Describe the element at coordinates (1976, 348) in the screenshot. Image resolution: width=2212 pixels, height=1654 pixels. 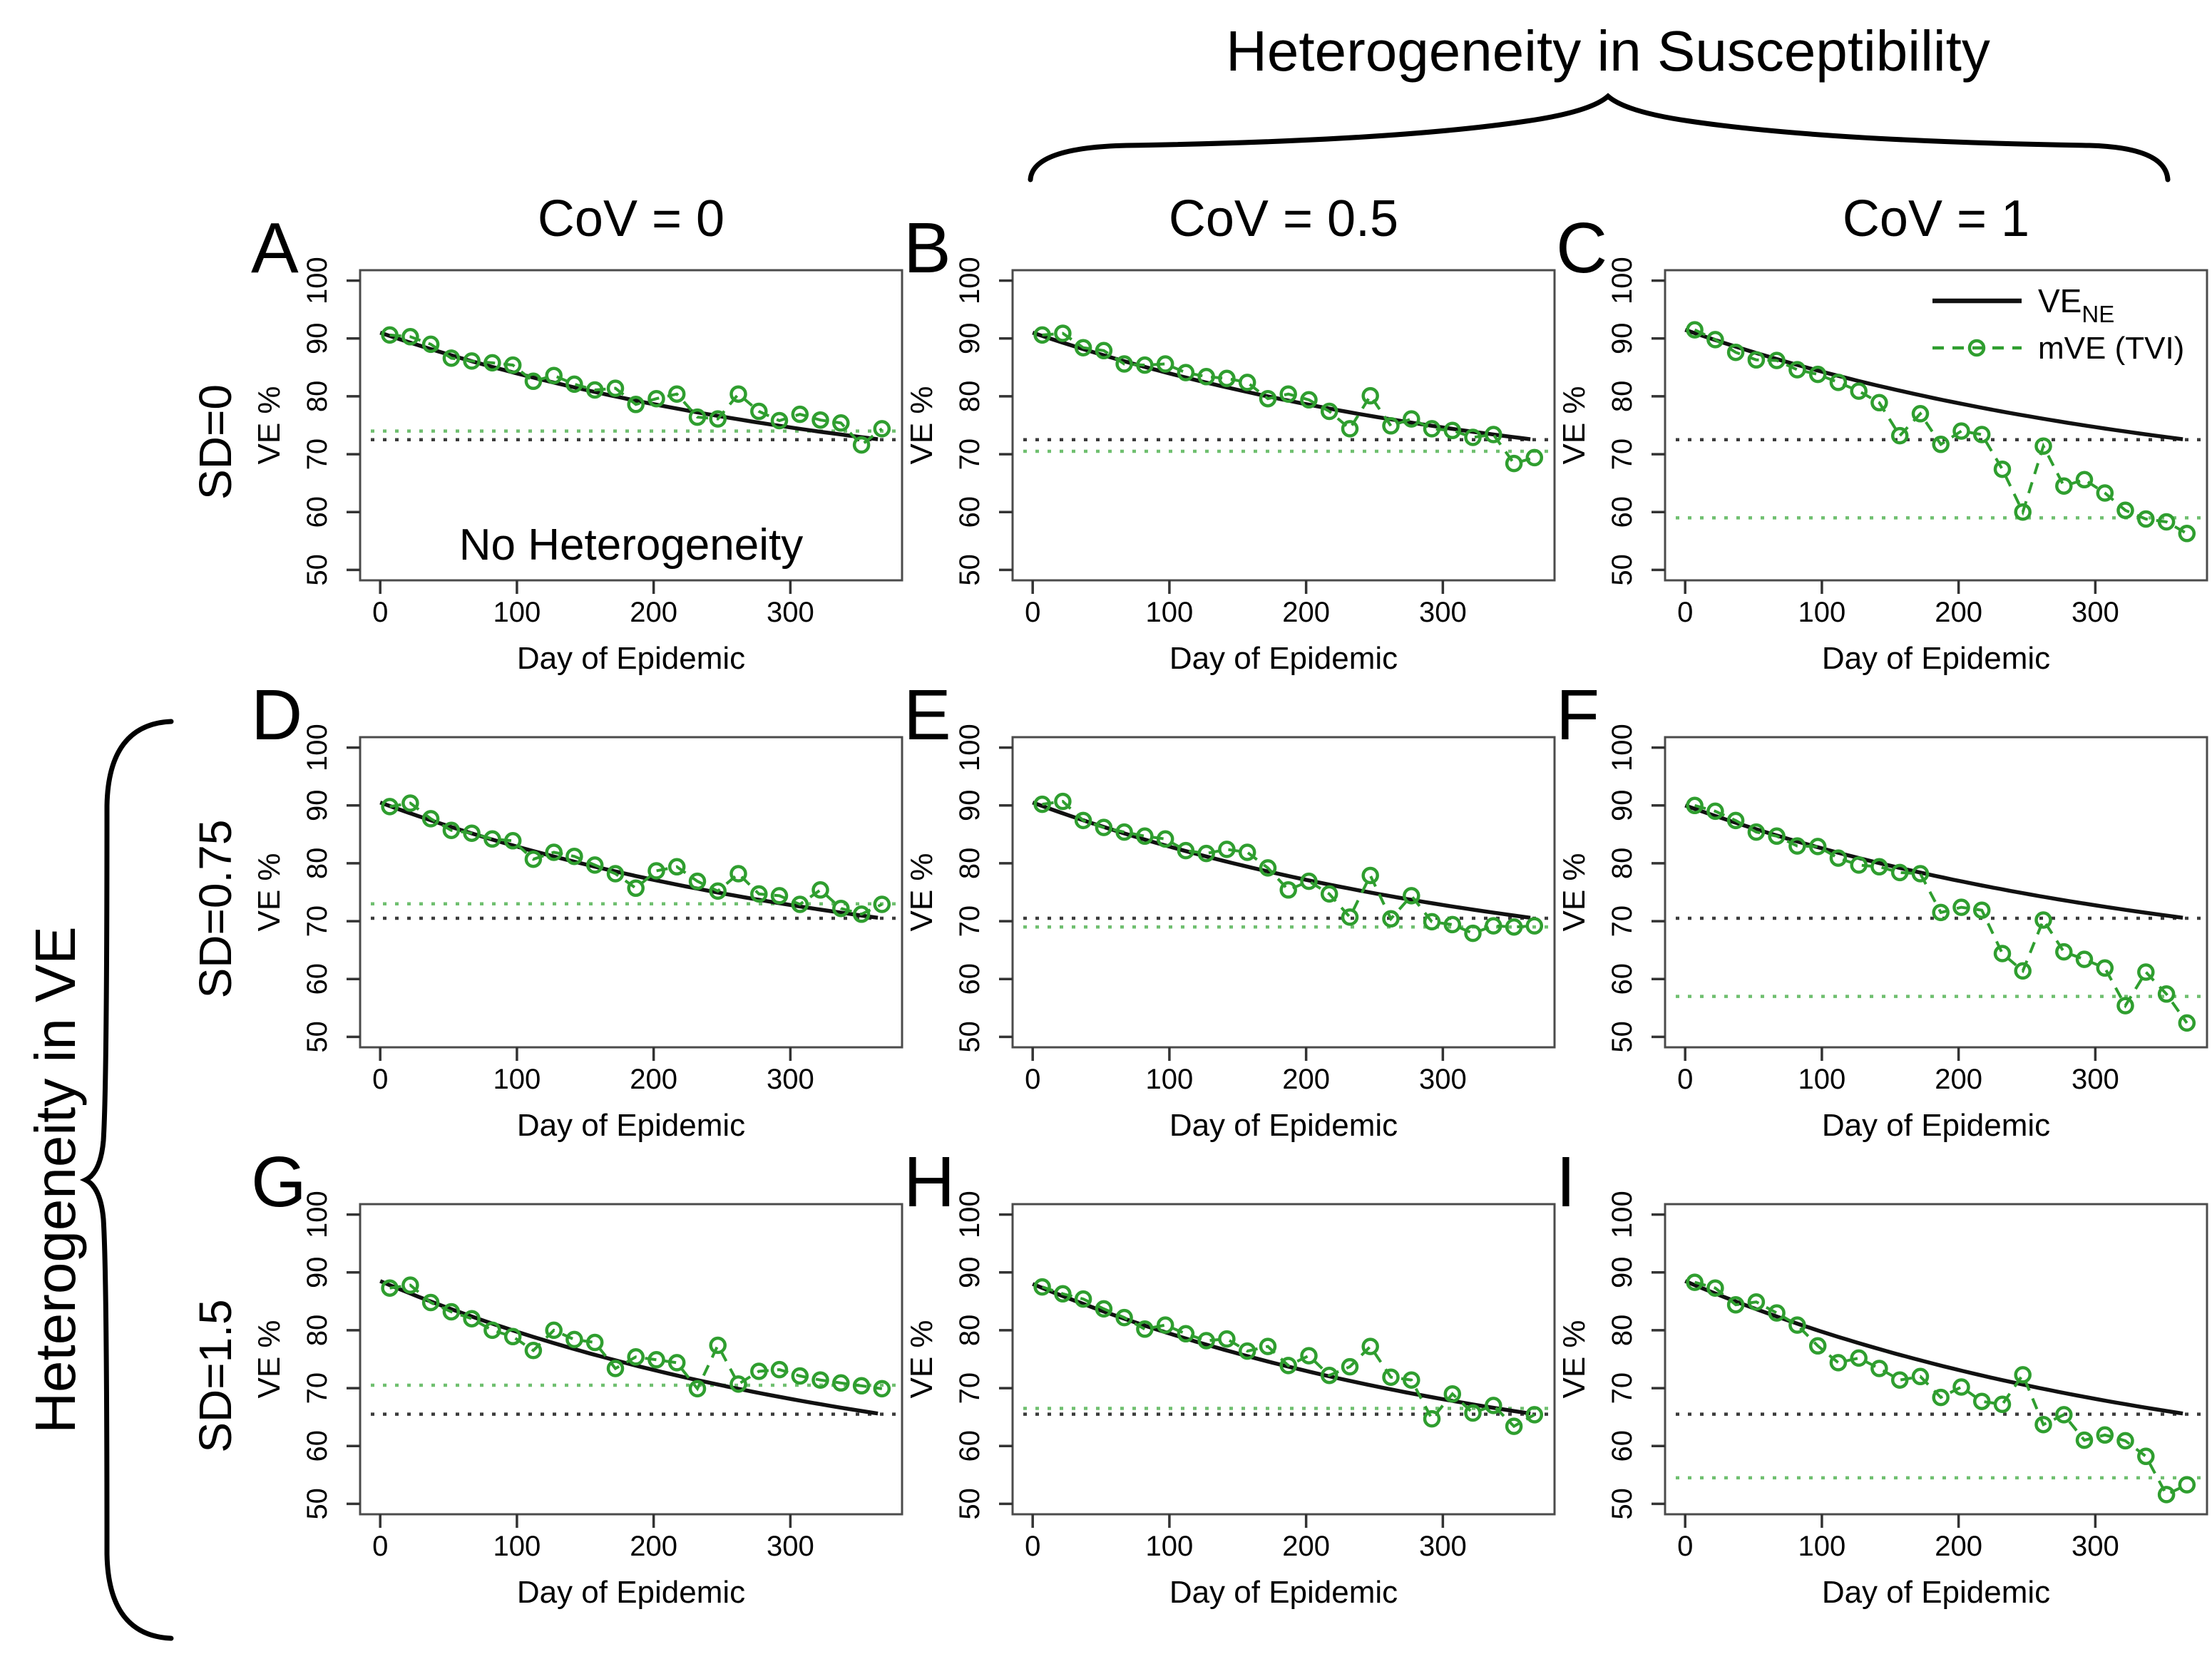
I see `legend-mve-sample-marker` at that location.